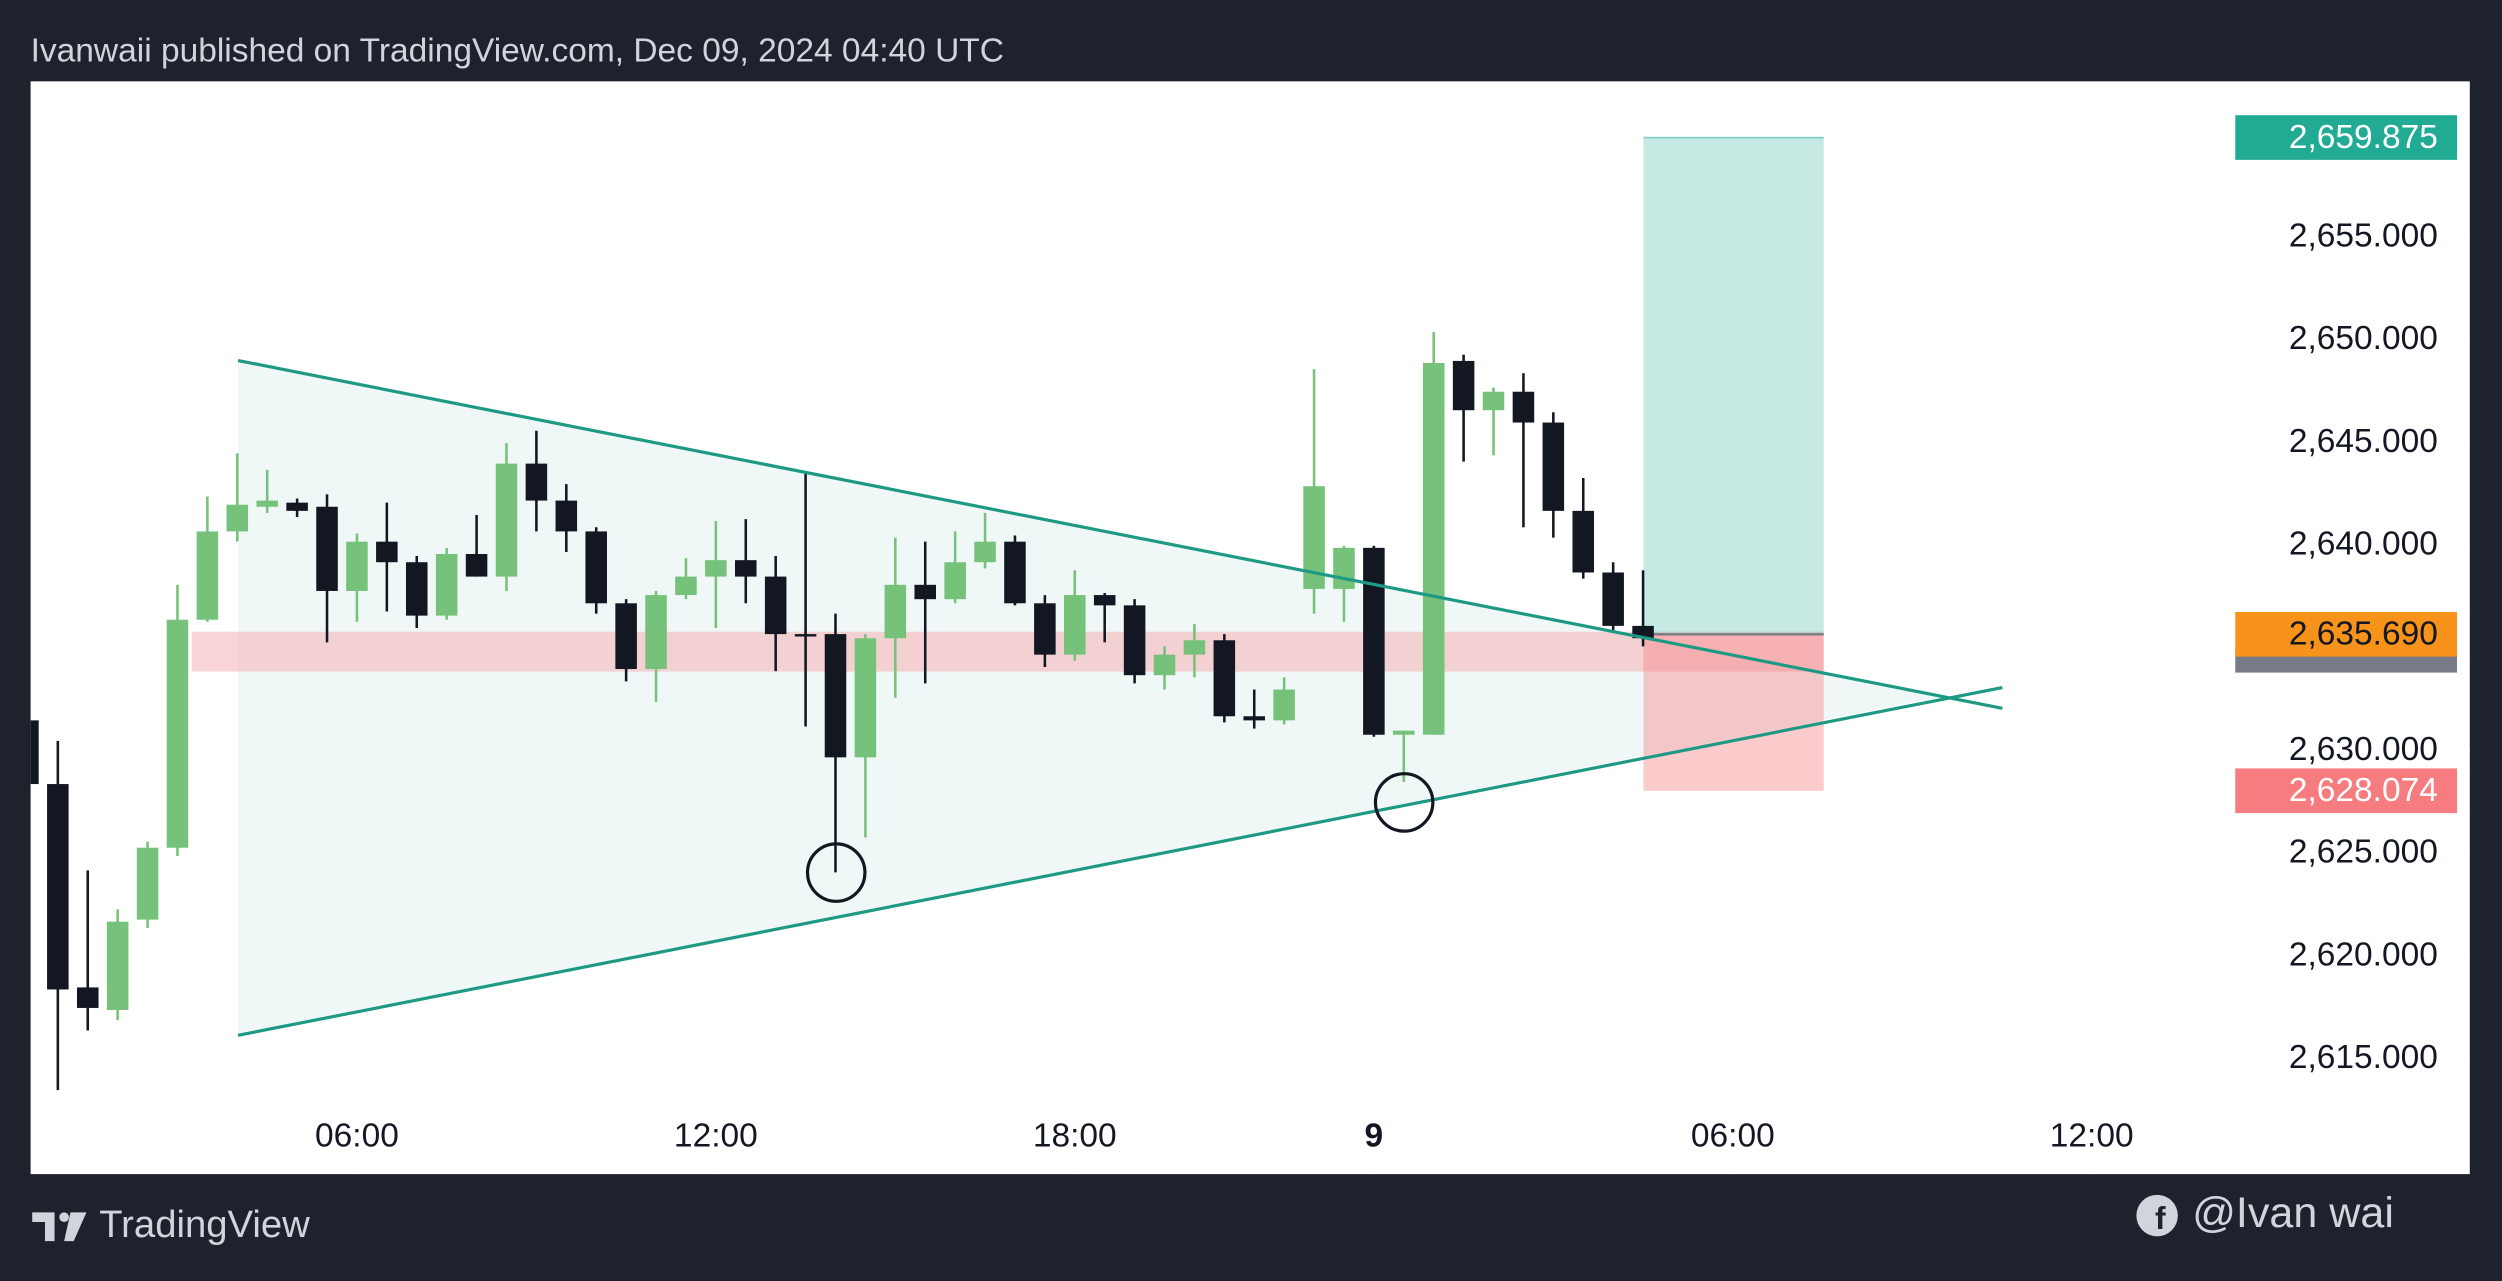 This screenshot has height=1281, width=2502. What do you see at coordinates (2363, 544) in the screenshot?
I see `y-tick-label: 2,640.000` at bounding box center [2363, 544].